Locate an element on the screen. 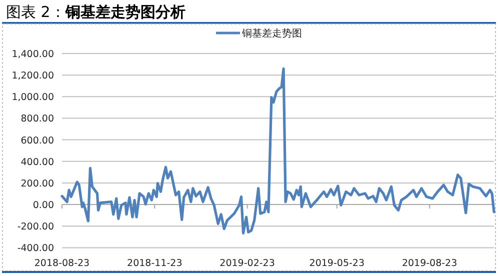  title: 图表 2：铜基差走势图分析 is located at coordinates (96, 12).